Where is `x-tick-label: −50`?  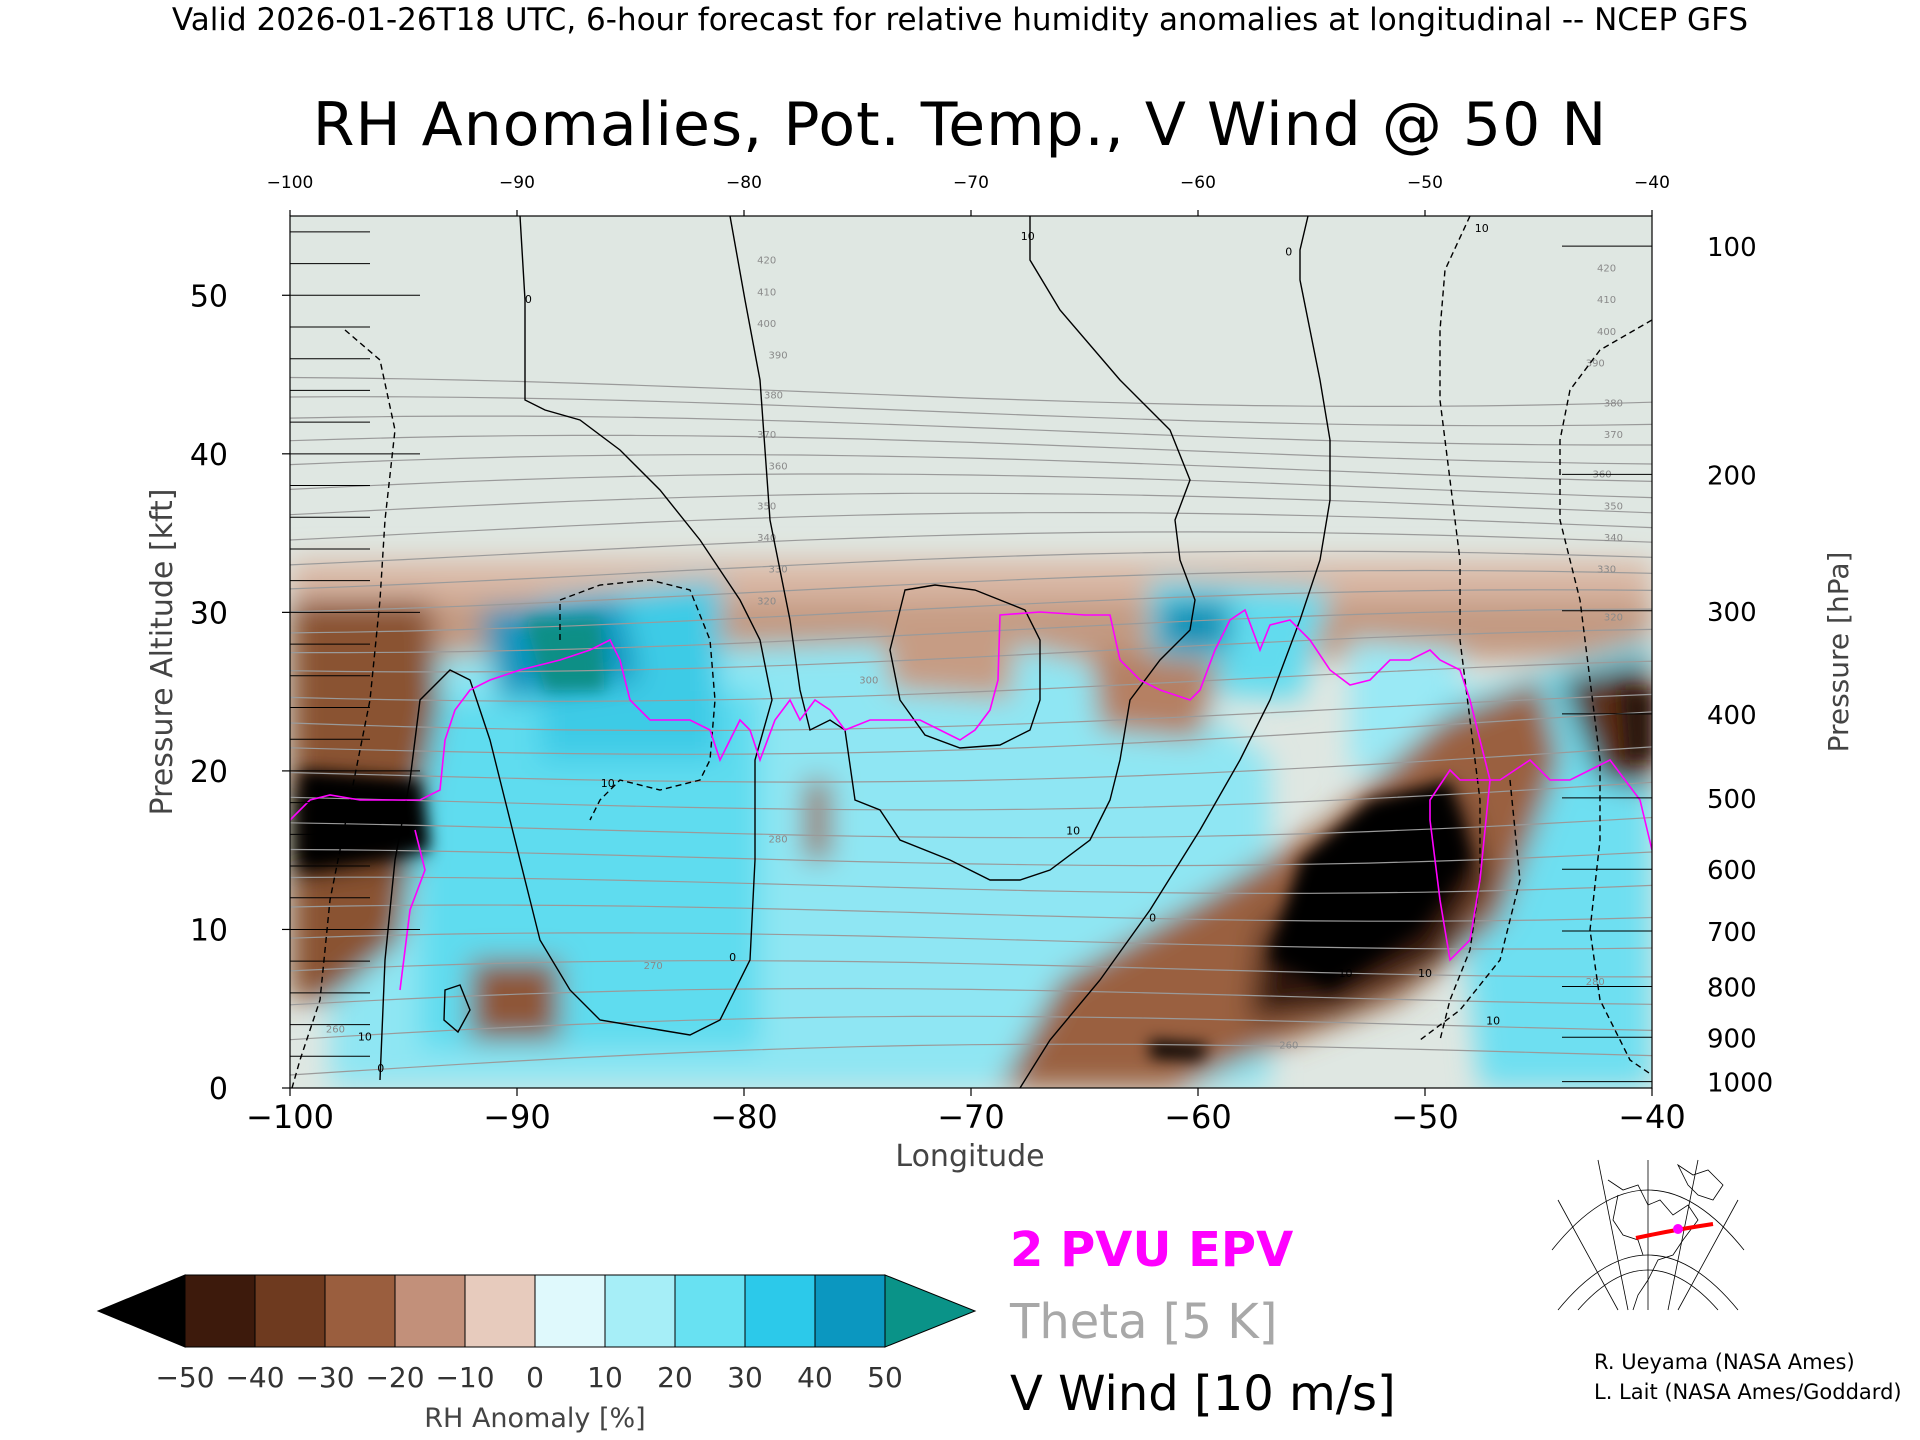 x-tick-label: −50 is located at coordinates (1425, 1117).